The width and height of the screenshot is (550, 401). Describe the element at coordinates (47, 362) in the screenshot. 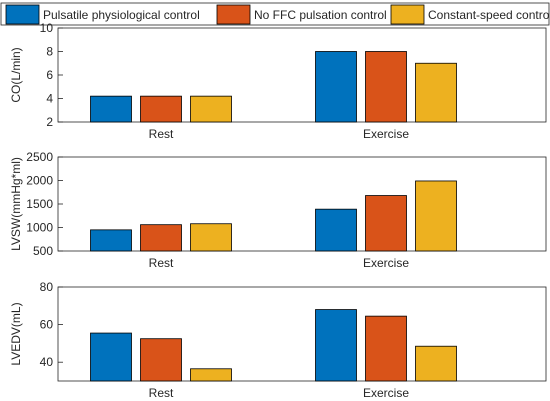

I see `y-tick-label: 40` at that location.